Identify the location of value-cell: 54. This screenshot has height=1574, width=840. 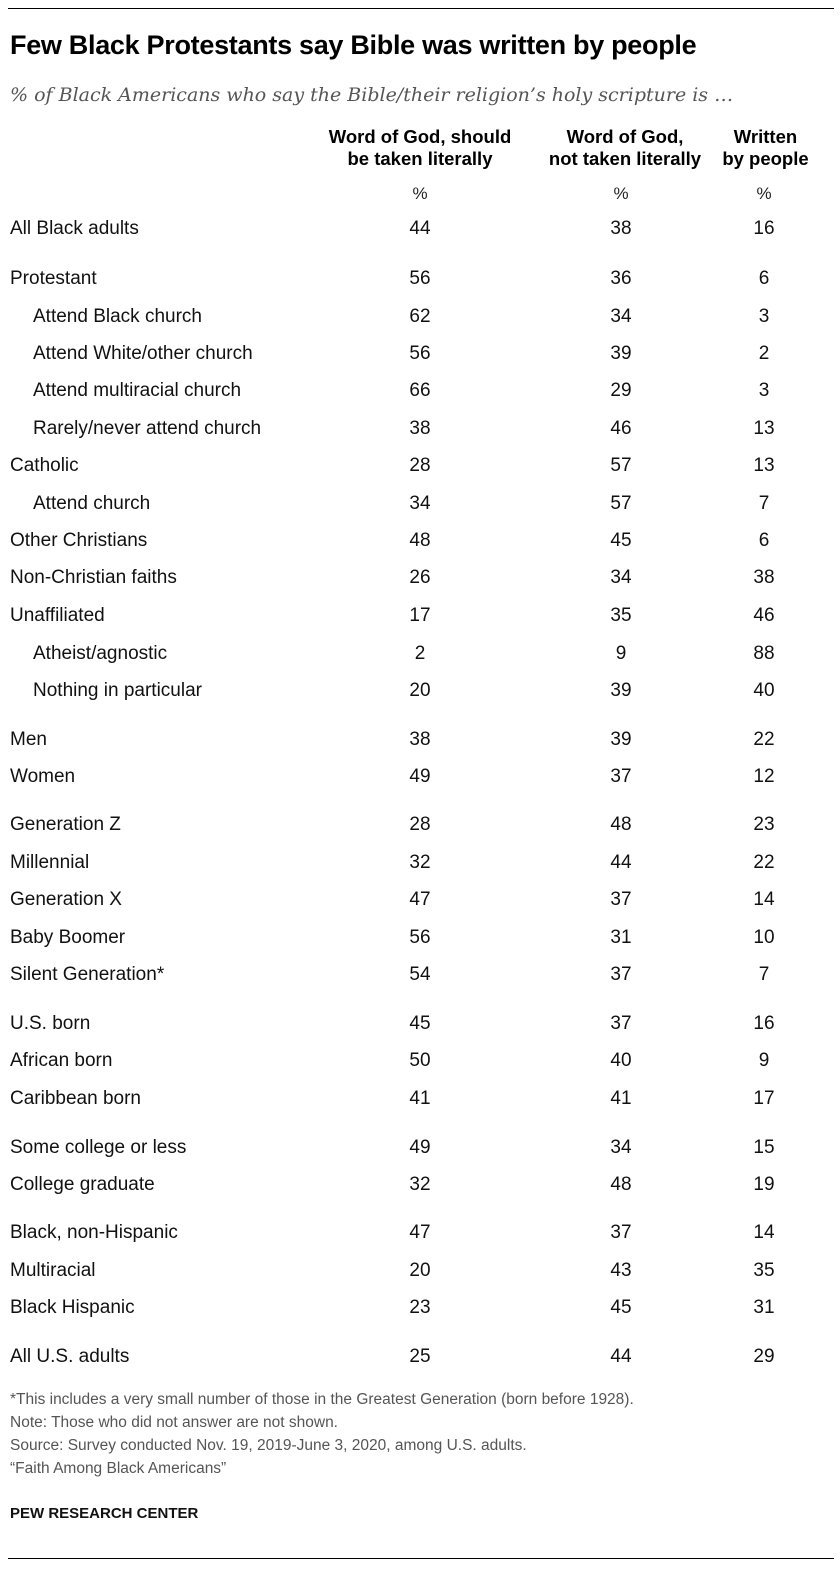
(420, 974).